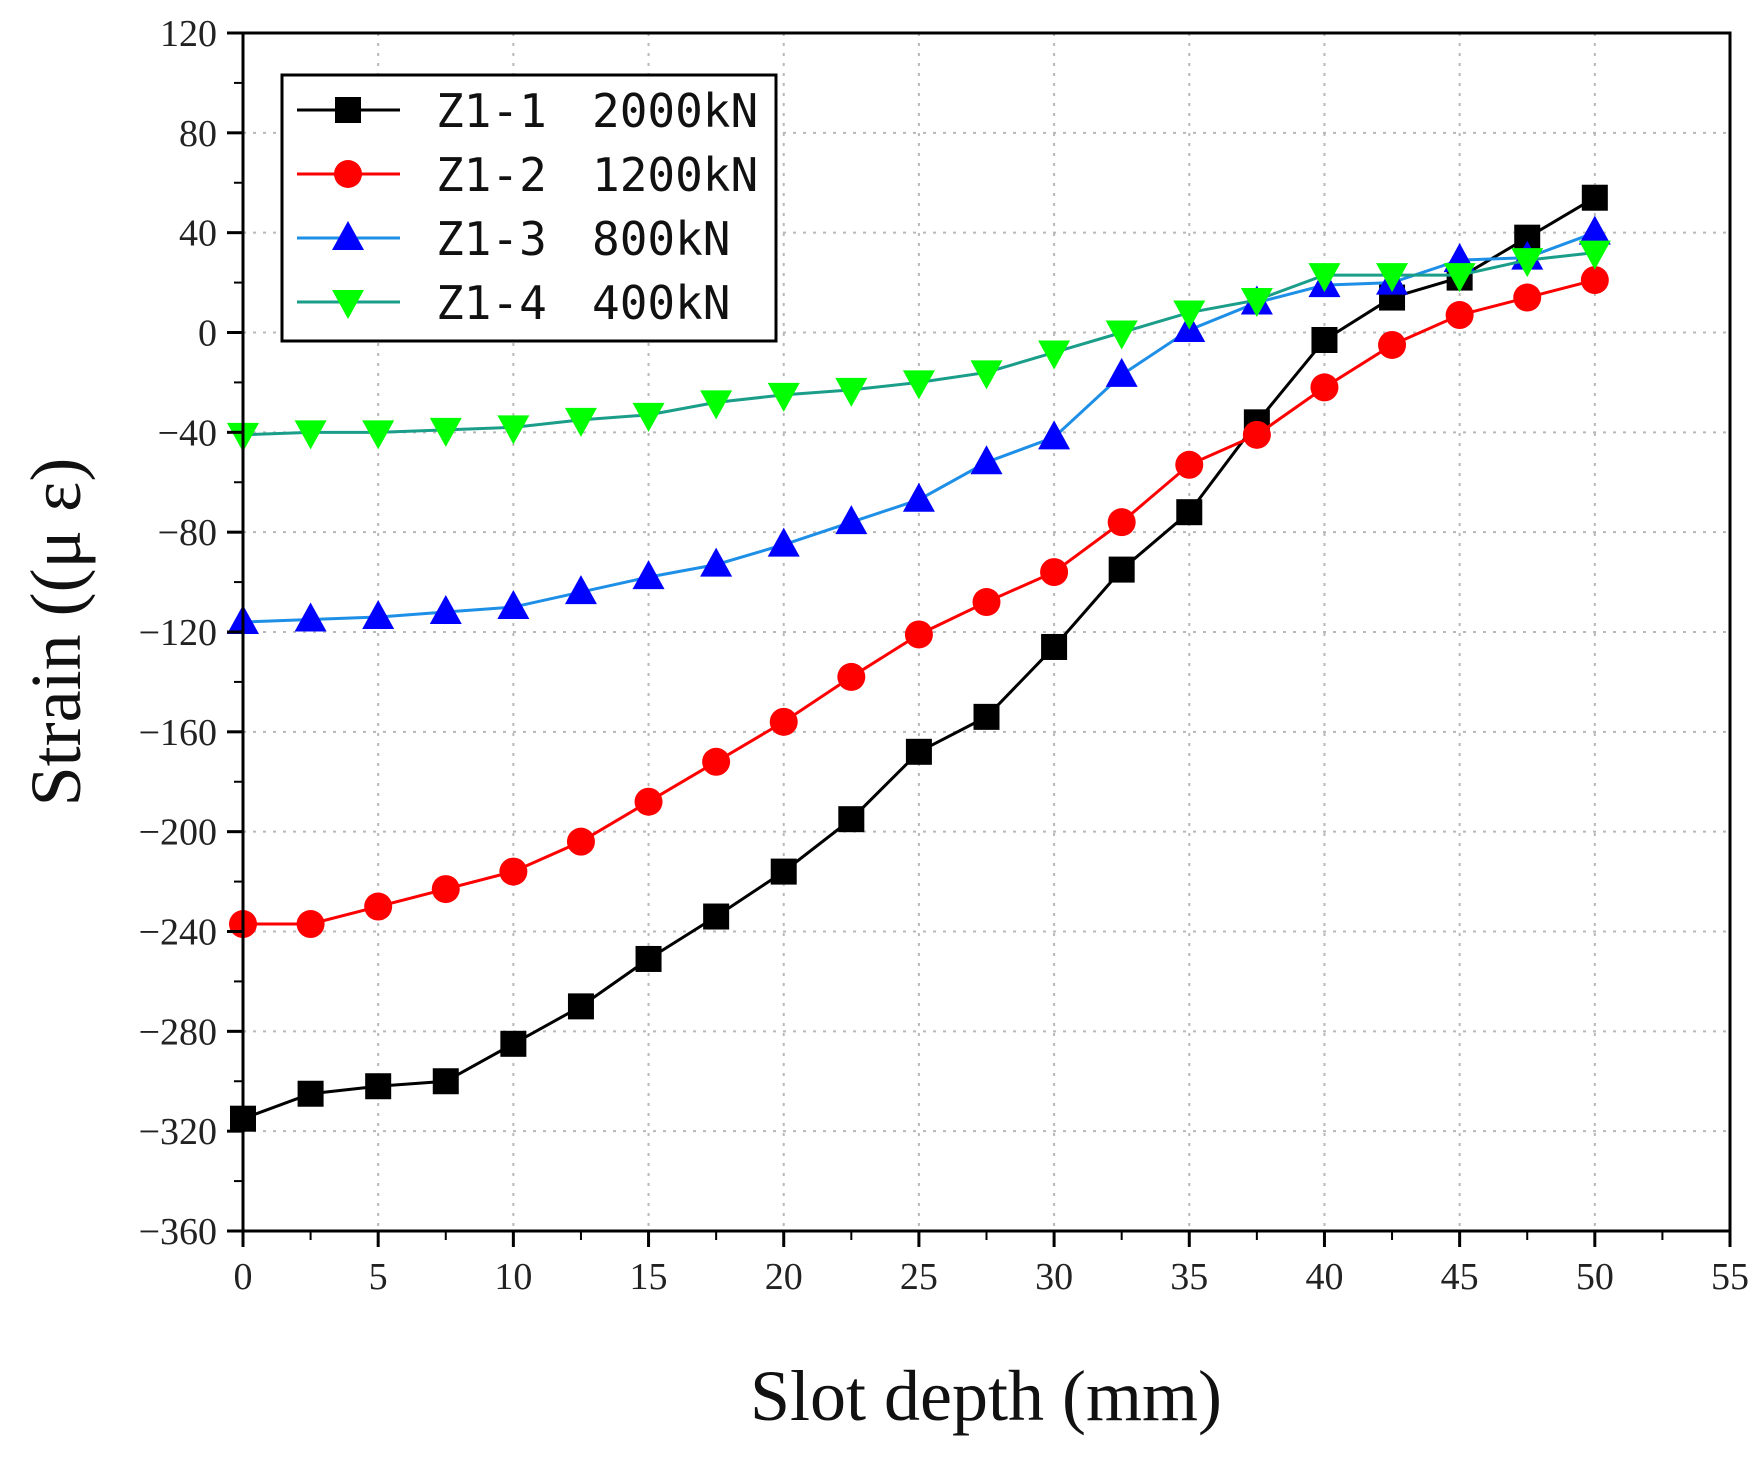  I want to click on x-tick-label: 25, so click(919, 1277).